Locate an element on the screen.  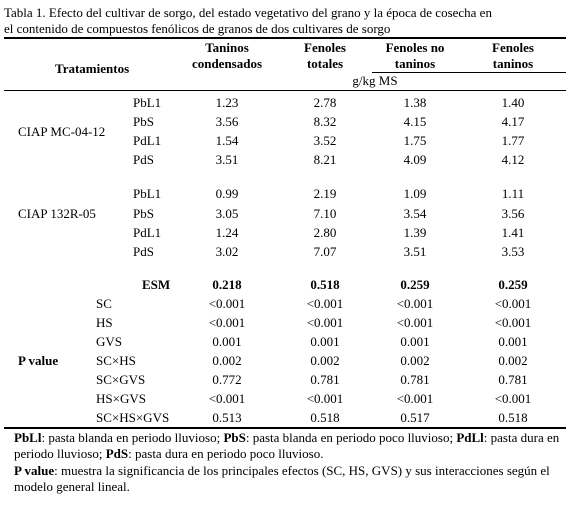
group-name-1: CIAP MC-04-12 is located at coordinates (62, 131).